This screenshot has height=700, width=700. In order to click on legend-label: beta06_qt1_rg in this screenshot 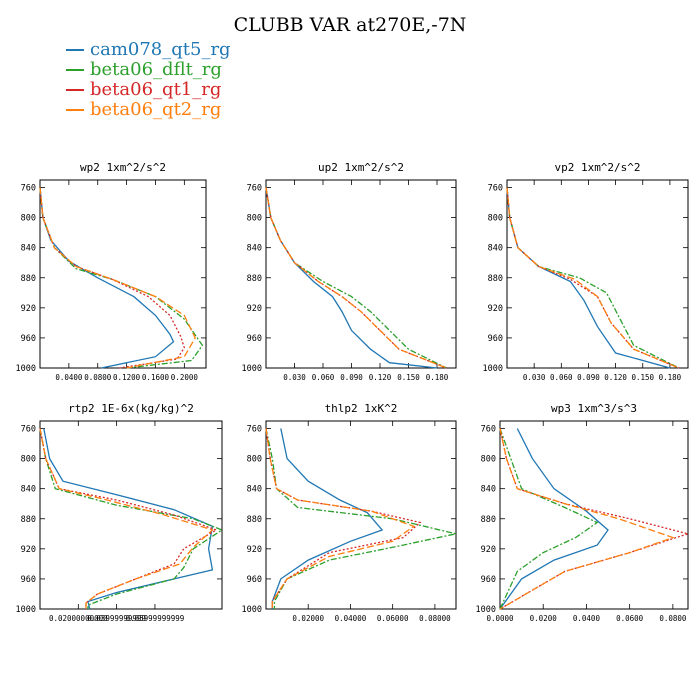, I will do `click(156, 89)`.